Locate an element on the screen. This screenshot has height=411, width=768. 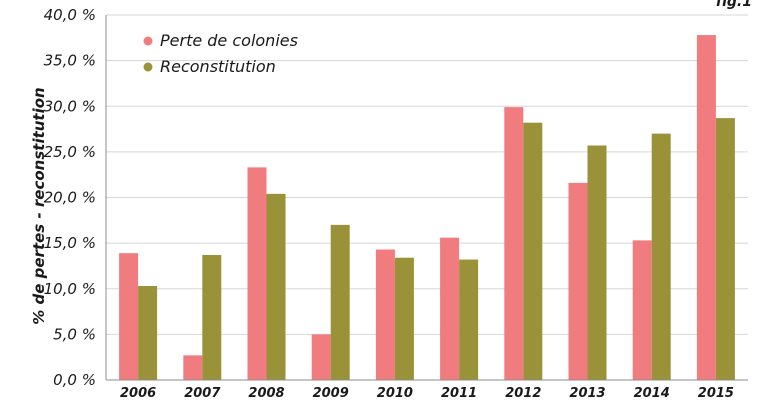
legend-label: Perte de colonies is located at coordinates (229, 40).